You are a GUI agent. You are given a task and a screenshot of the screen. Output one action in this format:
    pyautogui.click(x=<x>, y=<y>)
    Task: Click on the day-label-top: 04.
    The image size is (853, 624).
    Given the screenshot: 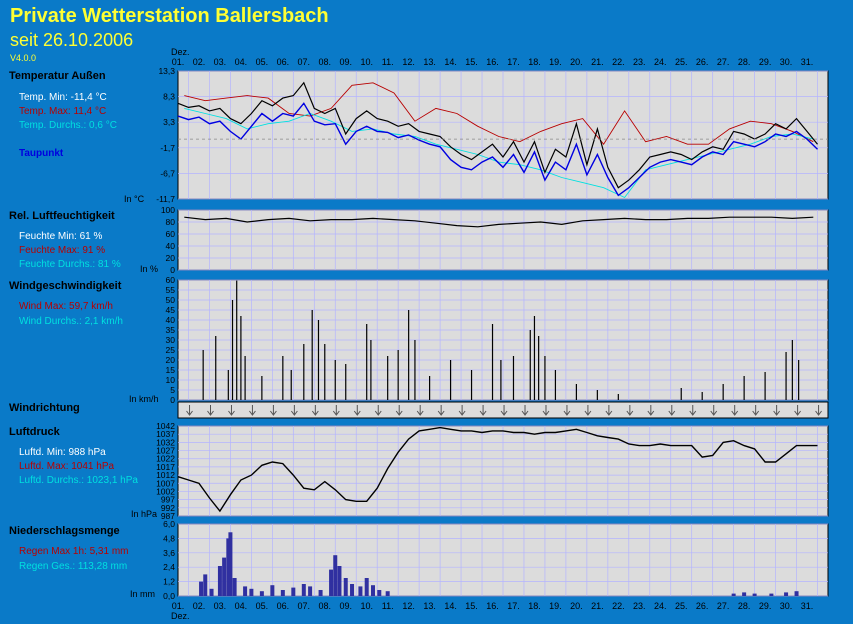 What is the action you would take?
    pyautogui.click(x=241, y=62)
    